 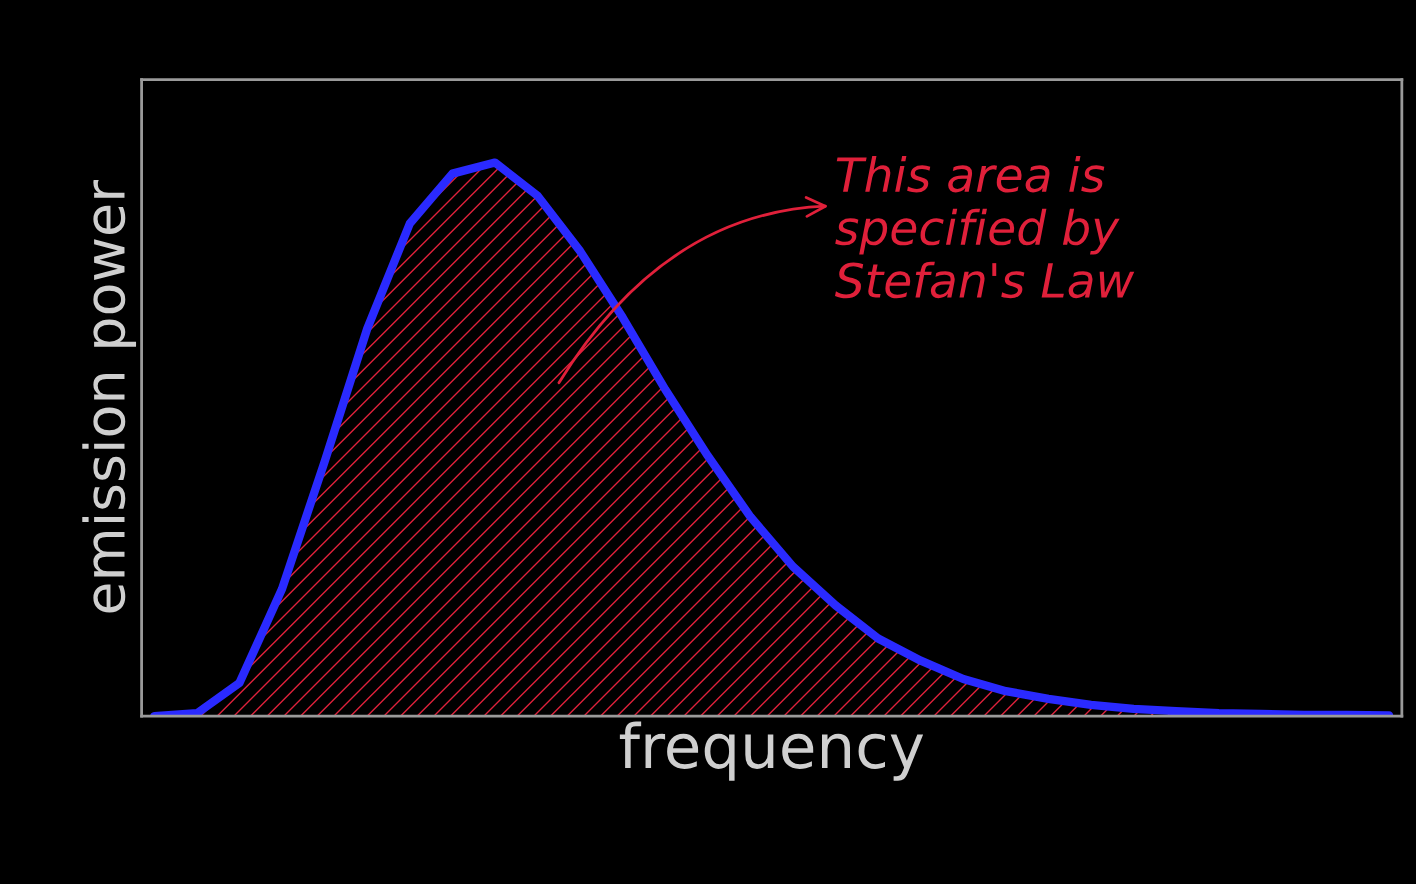 What do you see at coordinates (771, 751) in the screenshot?
I see `x-axis-title: frequency` at bounding box center [771, 751].